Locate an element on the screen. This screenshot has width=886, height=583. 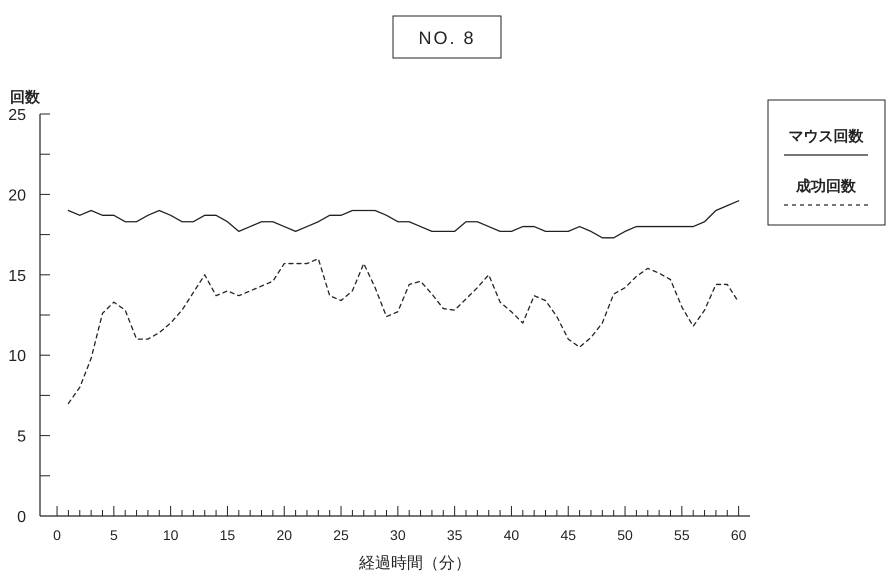
y-tick-label: 15 is located at coordinates (17, 276).